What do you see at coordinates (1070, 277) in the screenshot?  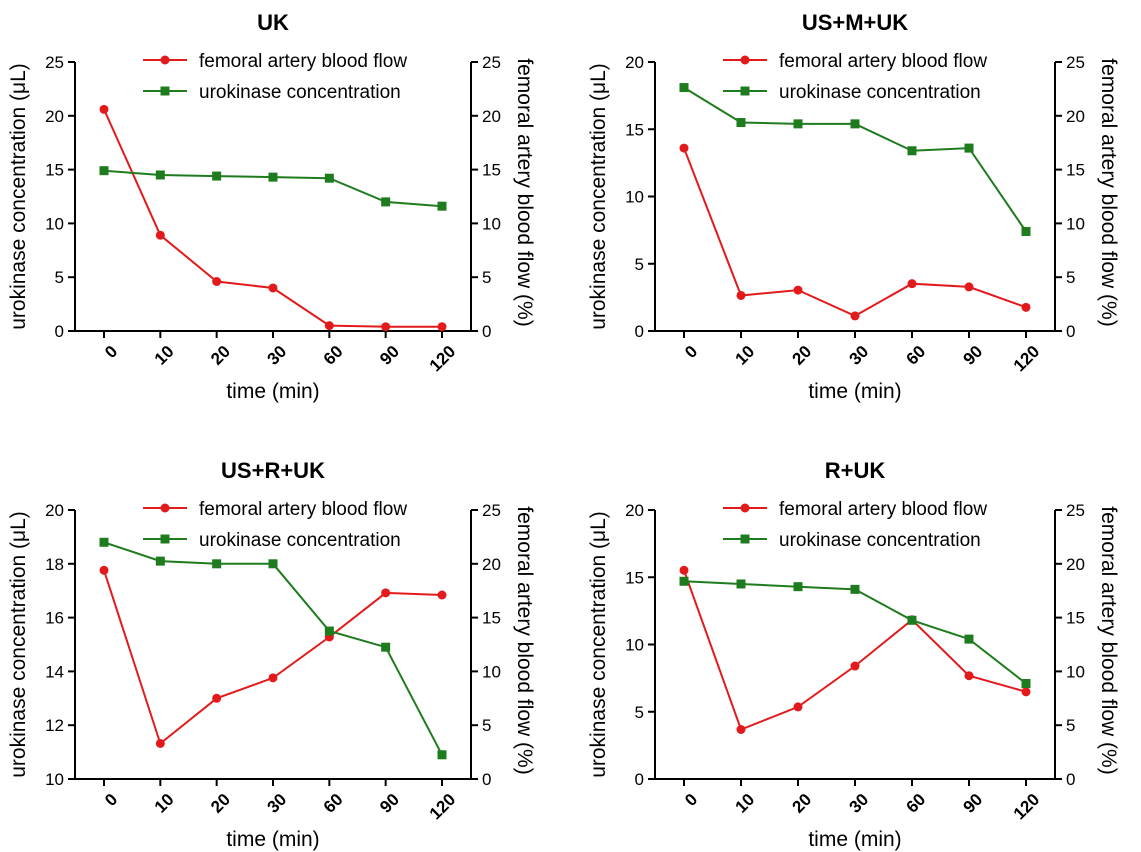 I see `right-y-tick-label: 5` at bounding box center [1070, 277].